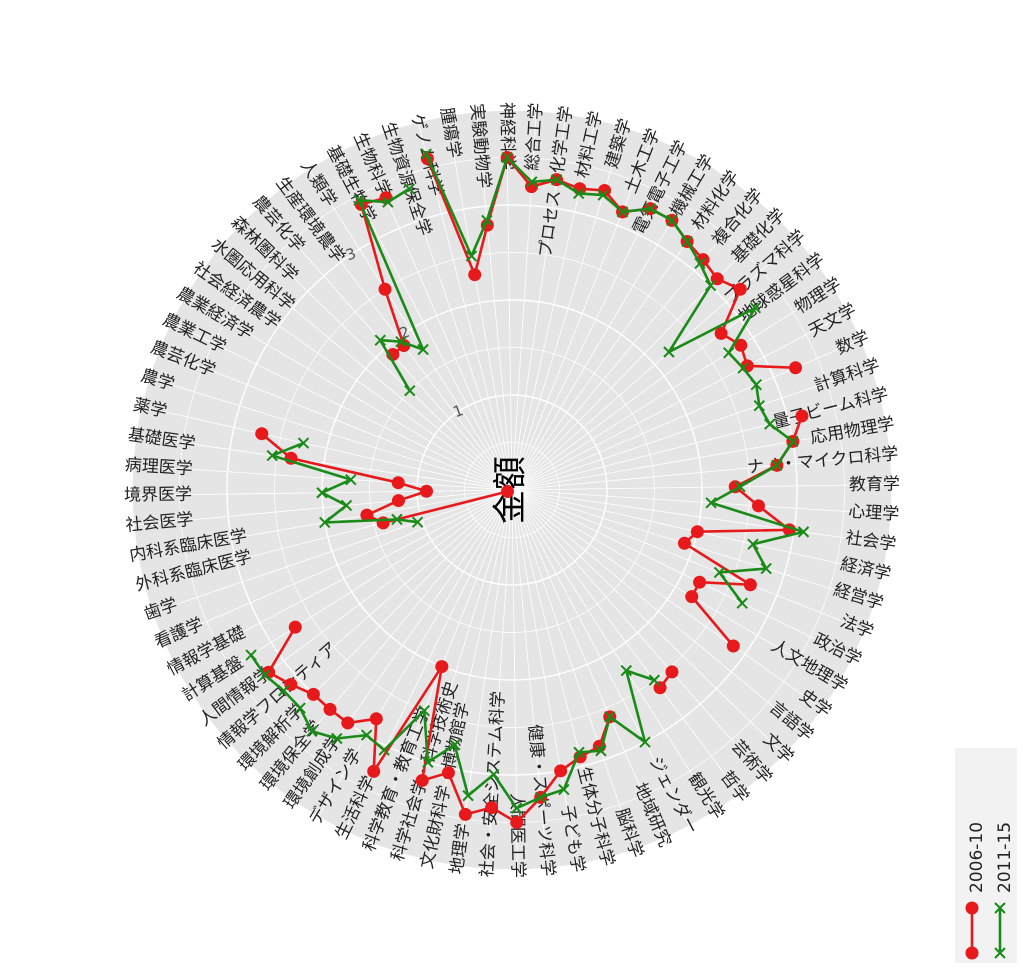  I want to click on legend-label: 2006-10, so click(977, 857).